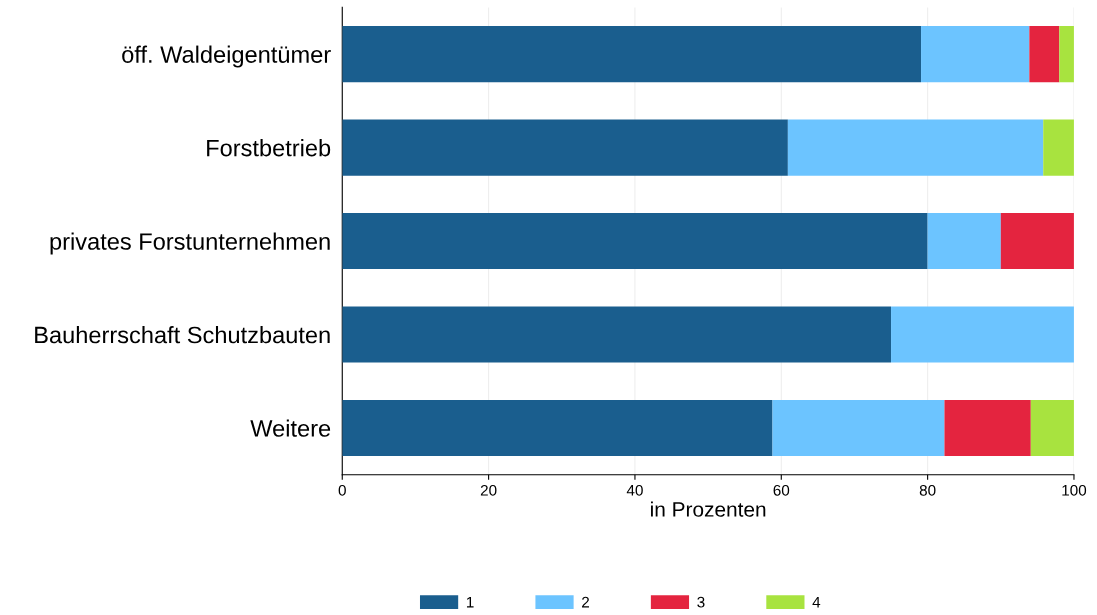 This screenshot has width=1097, height=615. Describe the element at coordinates (634, 490) in the screenshot. I see `x-tick-label: 40` at that location.